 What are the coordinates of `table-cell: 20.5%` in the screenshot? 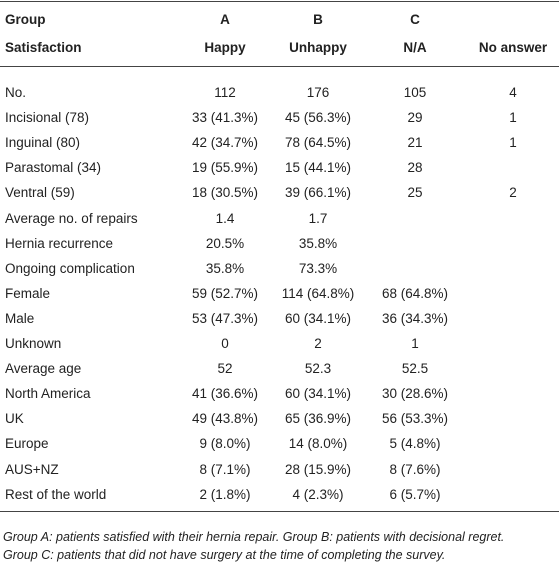 It's located at (225, 243).